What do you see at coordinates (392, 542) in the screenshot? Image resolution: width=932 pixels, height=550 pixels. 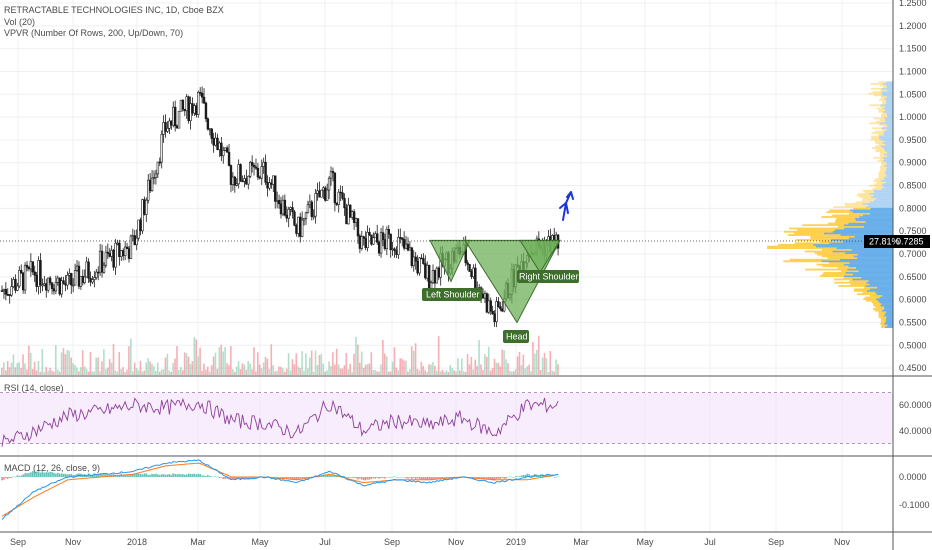 I see `x-tick-label: Sep` at bounding box center [392, 542].